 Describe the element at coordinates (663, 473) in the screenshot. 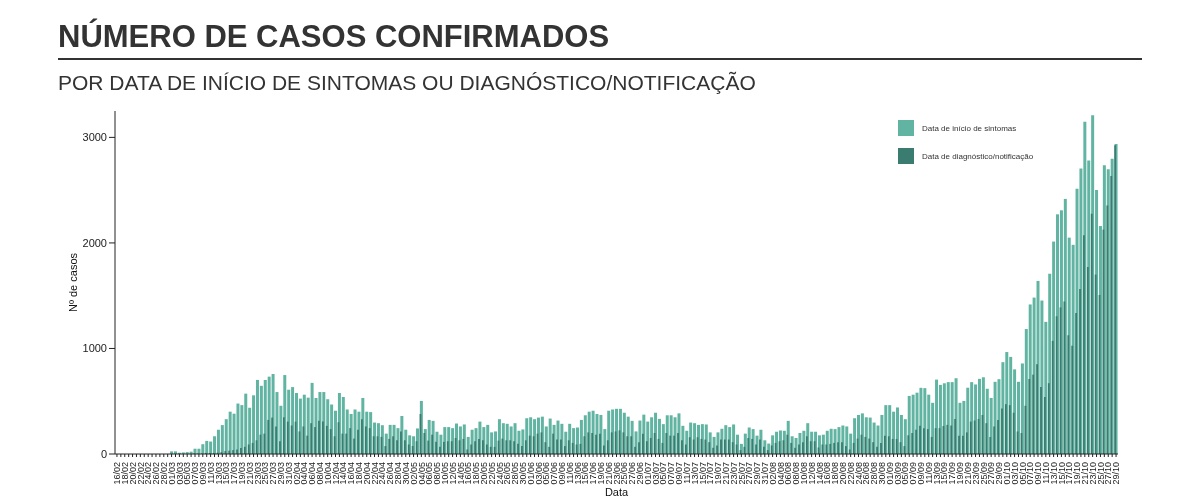

I see `x-tick-label: 05/07` at that location.